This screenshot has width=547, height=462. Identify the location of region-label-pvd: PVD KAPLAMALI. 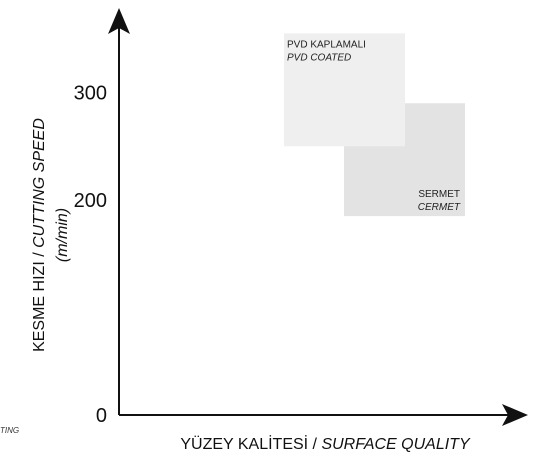
(326, 44).